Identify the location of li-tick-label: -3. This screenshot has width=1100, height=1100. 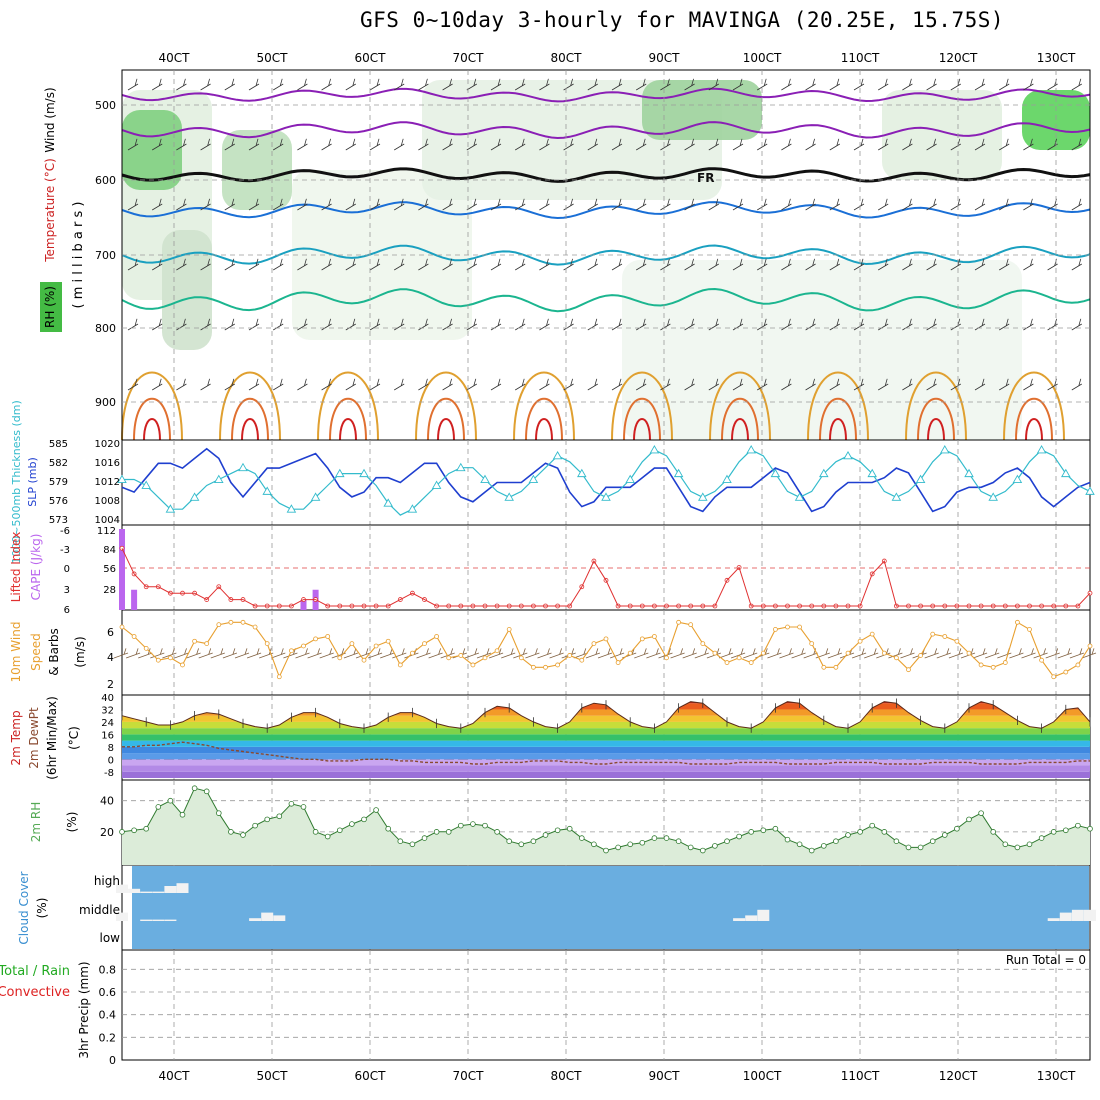
(65, 550).